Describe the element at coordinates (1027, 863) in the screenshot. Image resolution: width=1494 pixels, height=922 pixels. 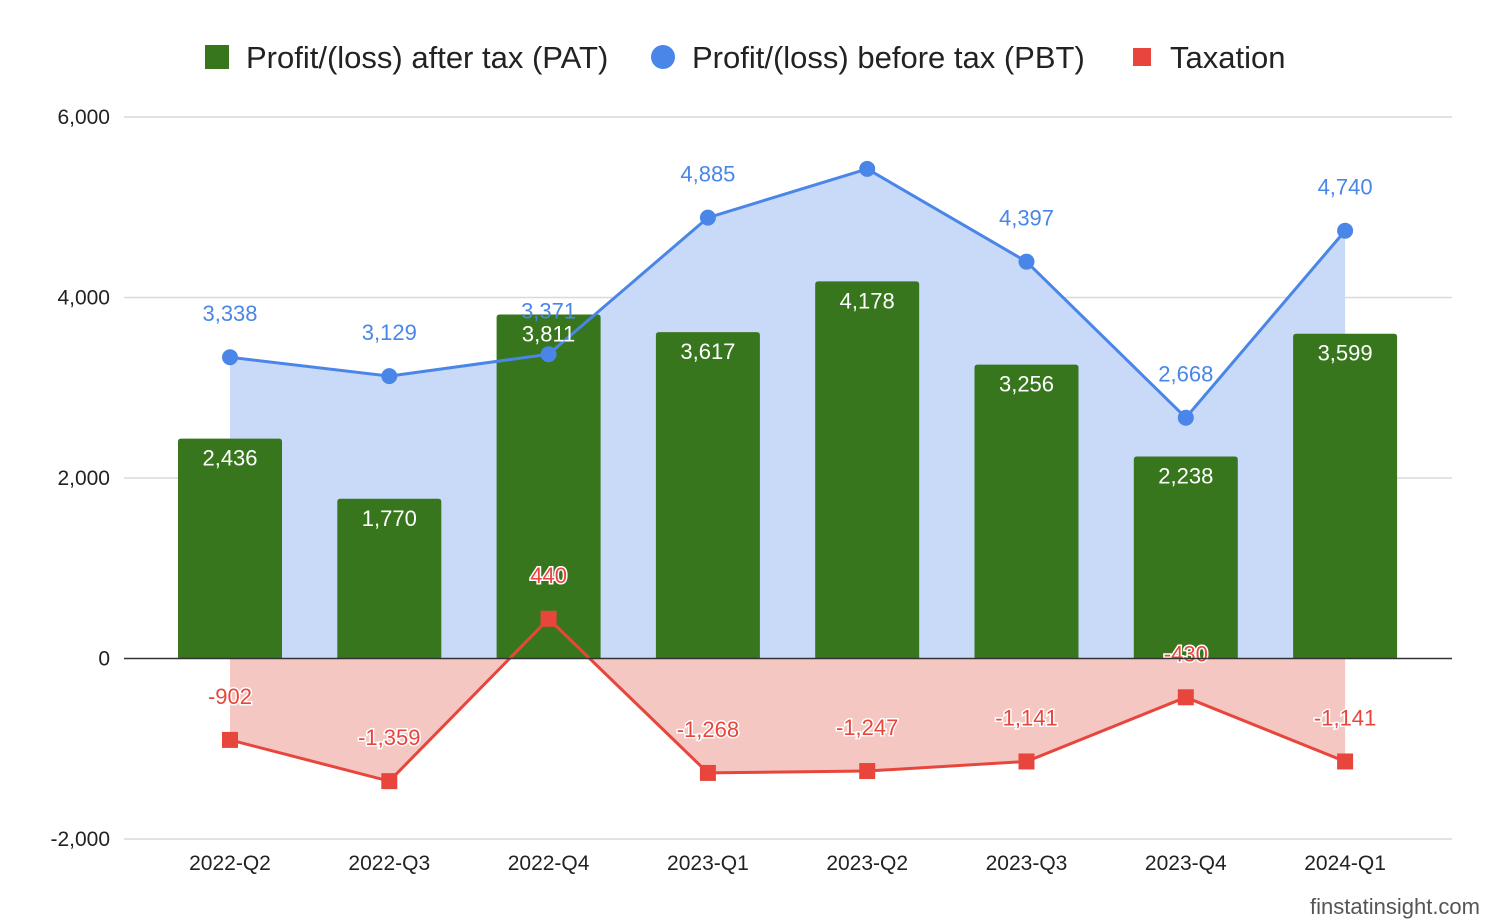
I see `x-tick-label: 2023-Q3` at that location.